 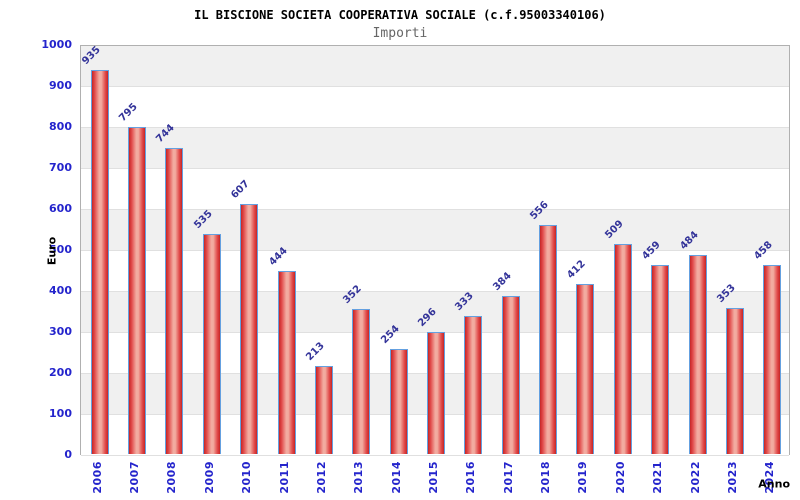 I want to click on y-tick-label: 500, so click(x=60, y=249).